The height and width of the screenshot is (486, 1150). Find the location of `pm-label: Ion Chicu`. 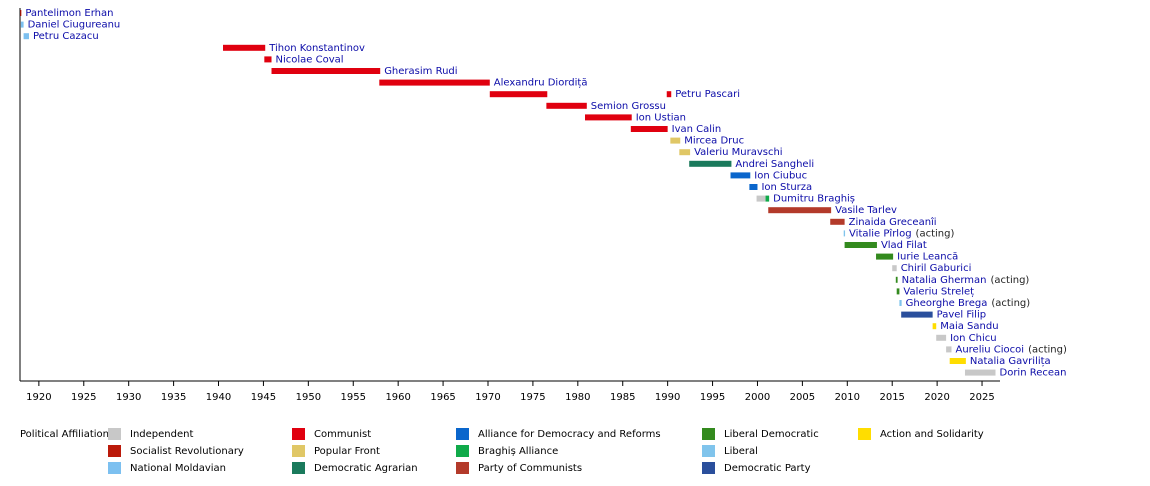

pm-label: Ion Chicu is located at coordinates (973, 338).